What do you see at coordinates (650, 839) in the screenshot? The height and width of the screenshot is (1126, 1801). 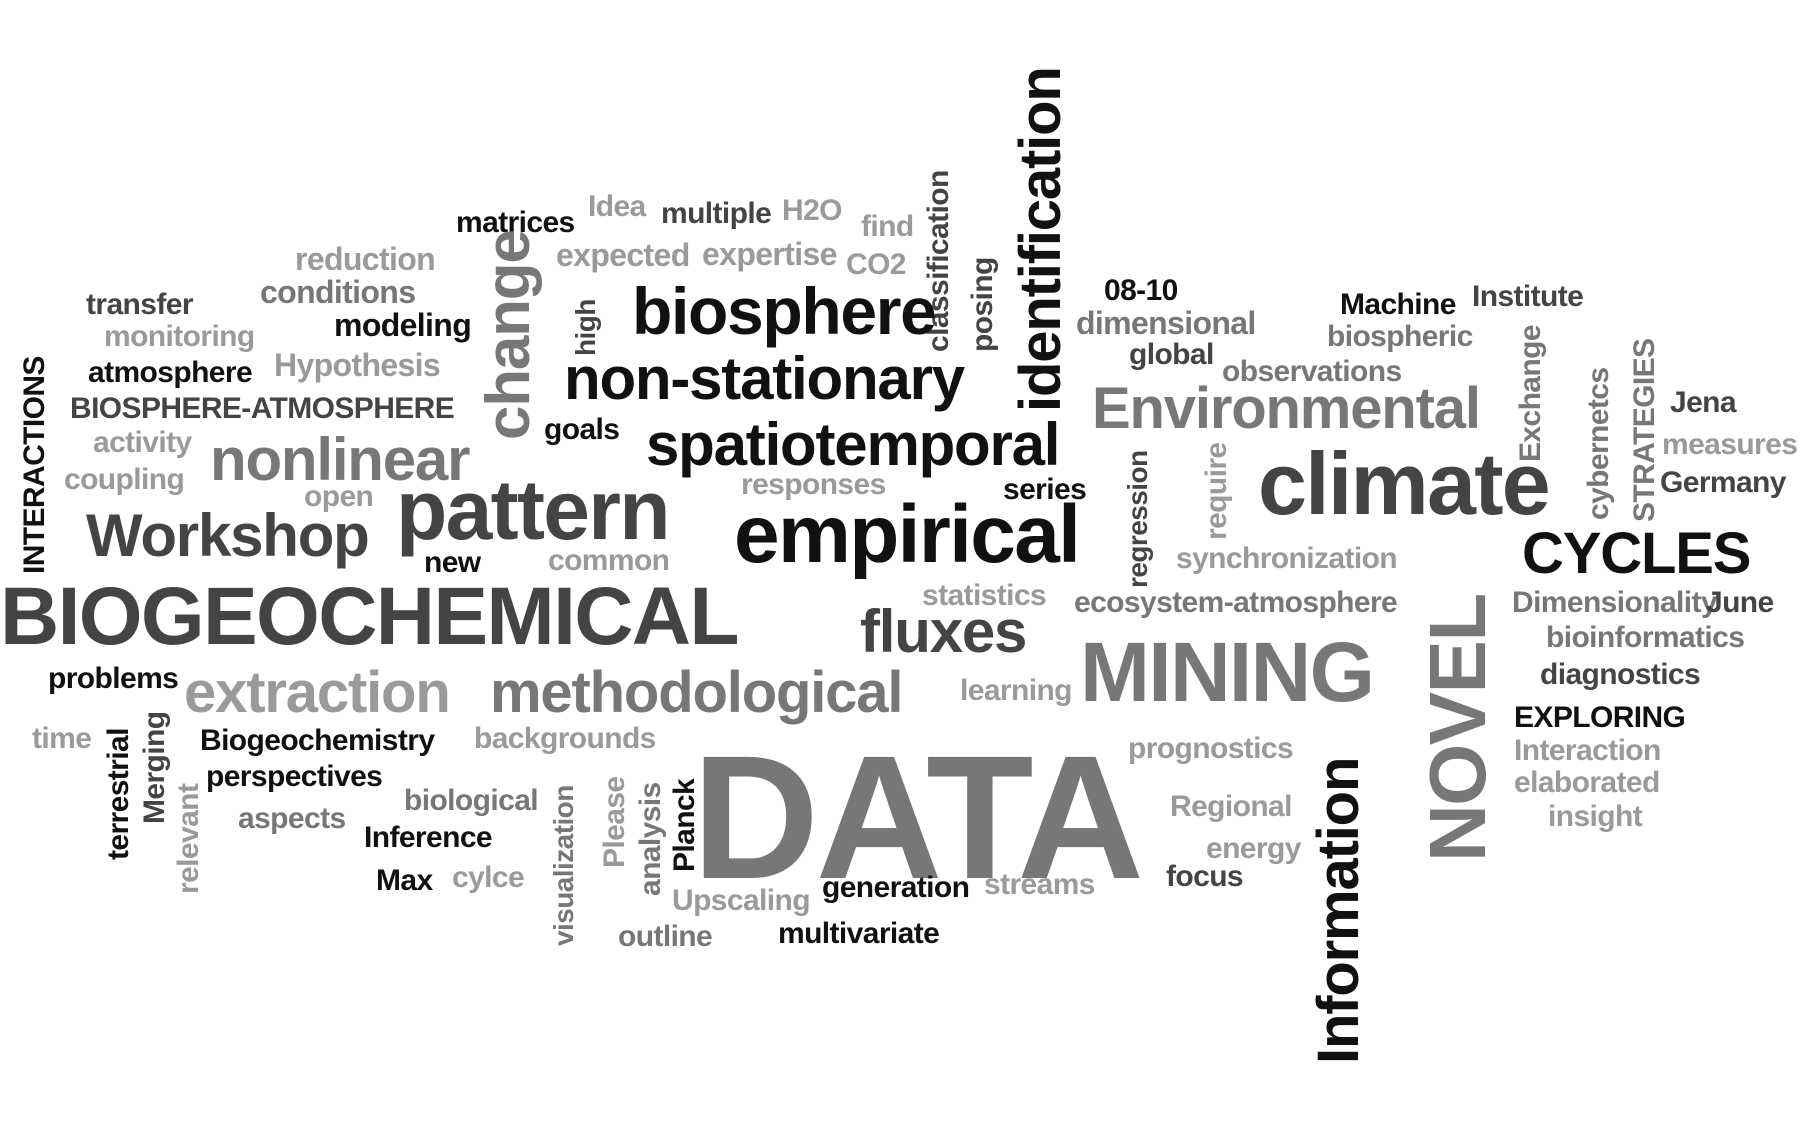 I see `word-analysis: analysis` at bounding box center [650, 839].